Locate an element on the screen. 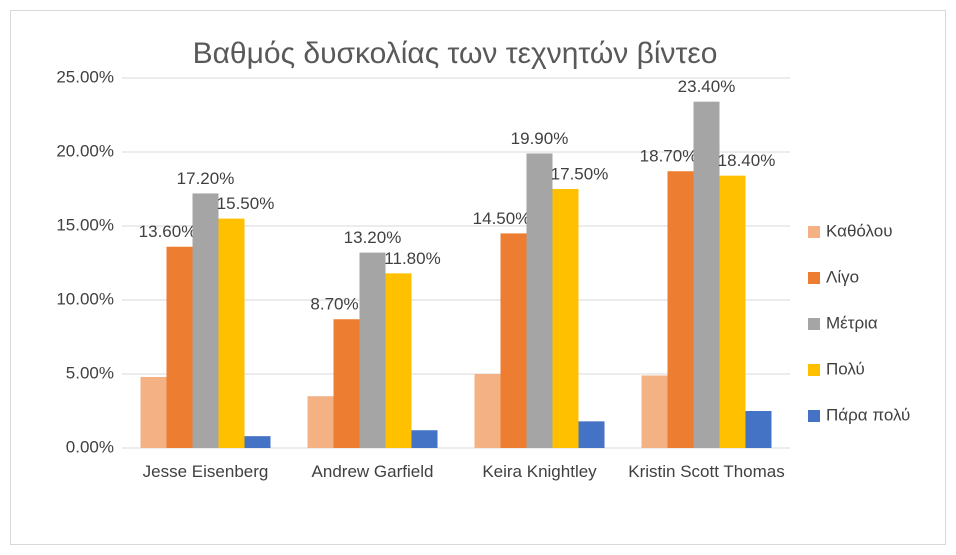  data-label: 17.50% is located at coordinates (580, 173).